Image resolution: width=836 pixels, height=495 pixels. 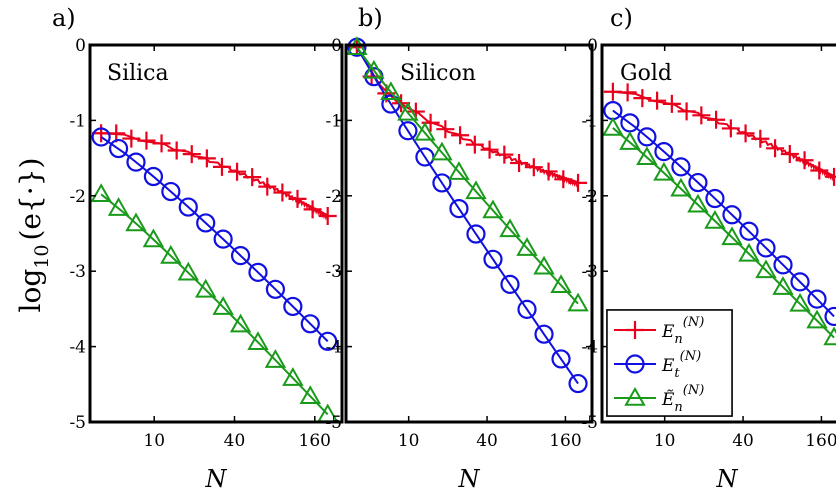 I want to click on y-tick-label: -3, so click(x=333, y=272).